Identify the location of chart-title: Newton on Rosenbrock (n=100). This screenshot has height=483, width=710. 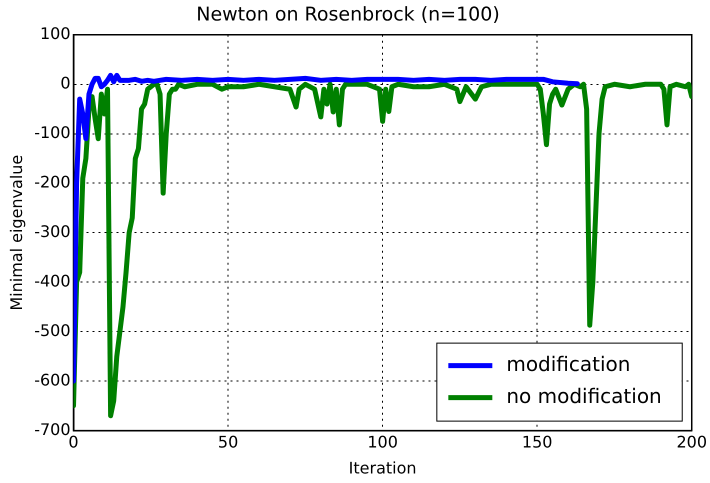
(348, 14).